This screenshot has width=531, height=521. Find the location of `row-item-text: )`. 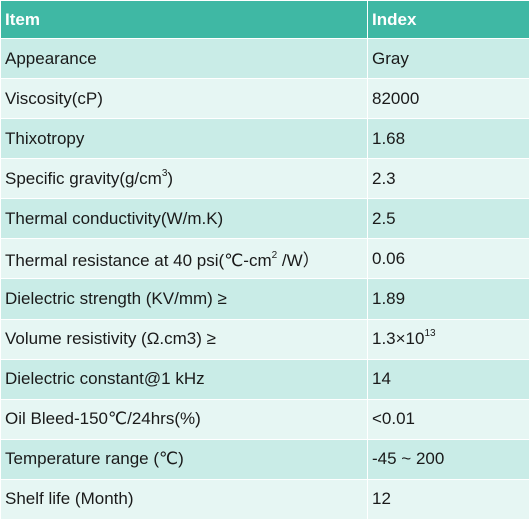

row-item-text: ) is located at coordinates (170, 178).